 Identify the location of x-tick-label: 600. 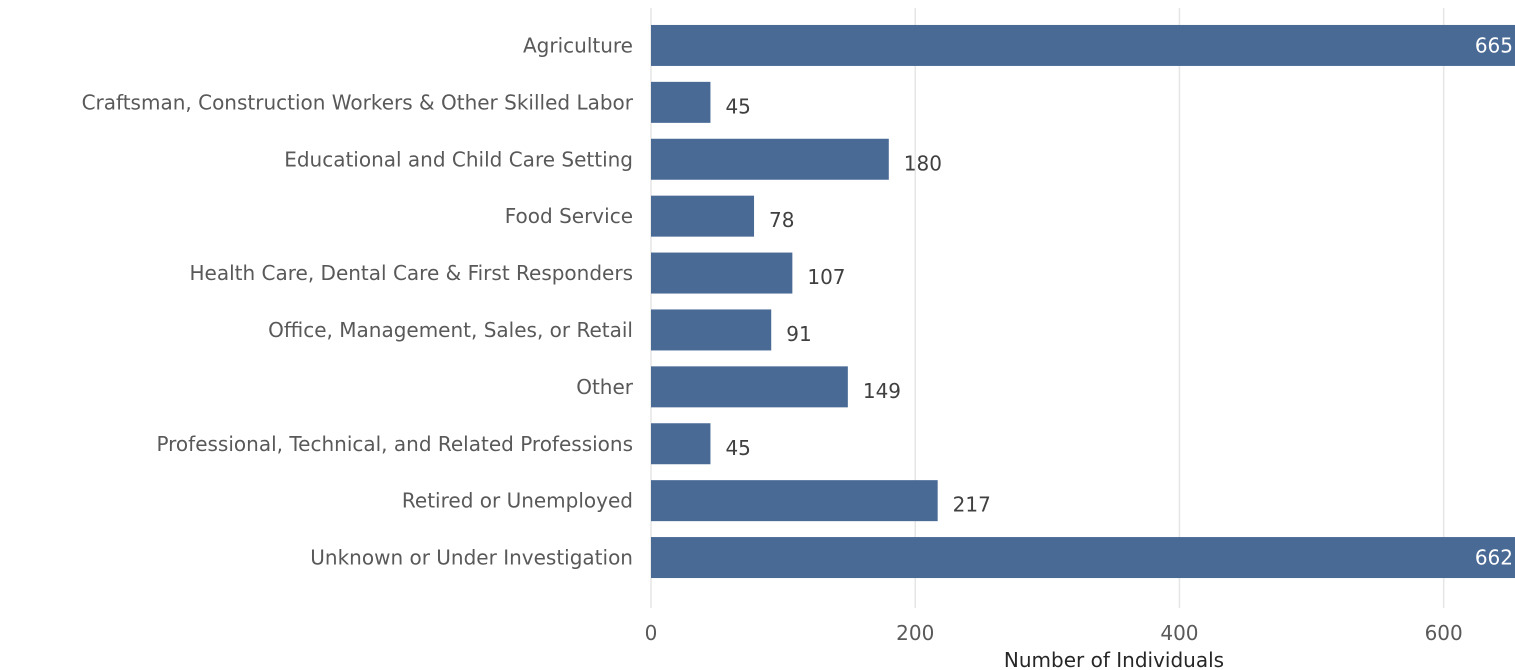
(1444, 633).